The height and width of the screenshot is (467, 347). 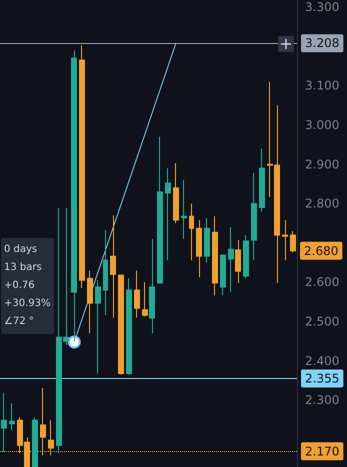 What do you see at coordinates (322, 400) in the screenshot?
I see `y-tick-label: 2.300` at bounding box center [322, 400].